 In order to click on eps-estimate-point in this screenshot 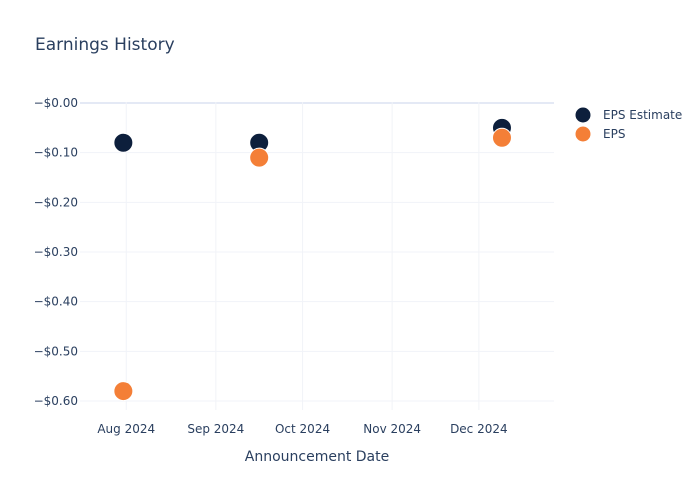, I will do `click(123, 142)`.